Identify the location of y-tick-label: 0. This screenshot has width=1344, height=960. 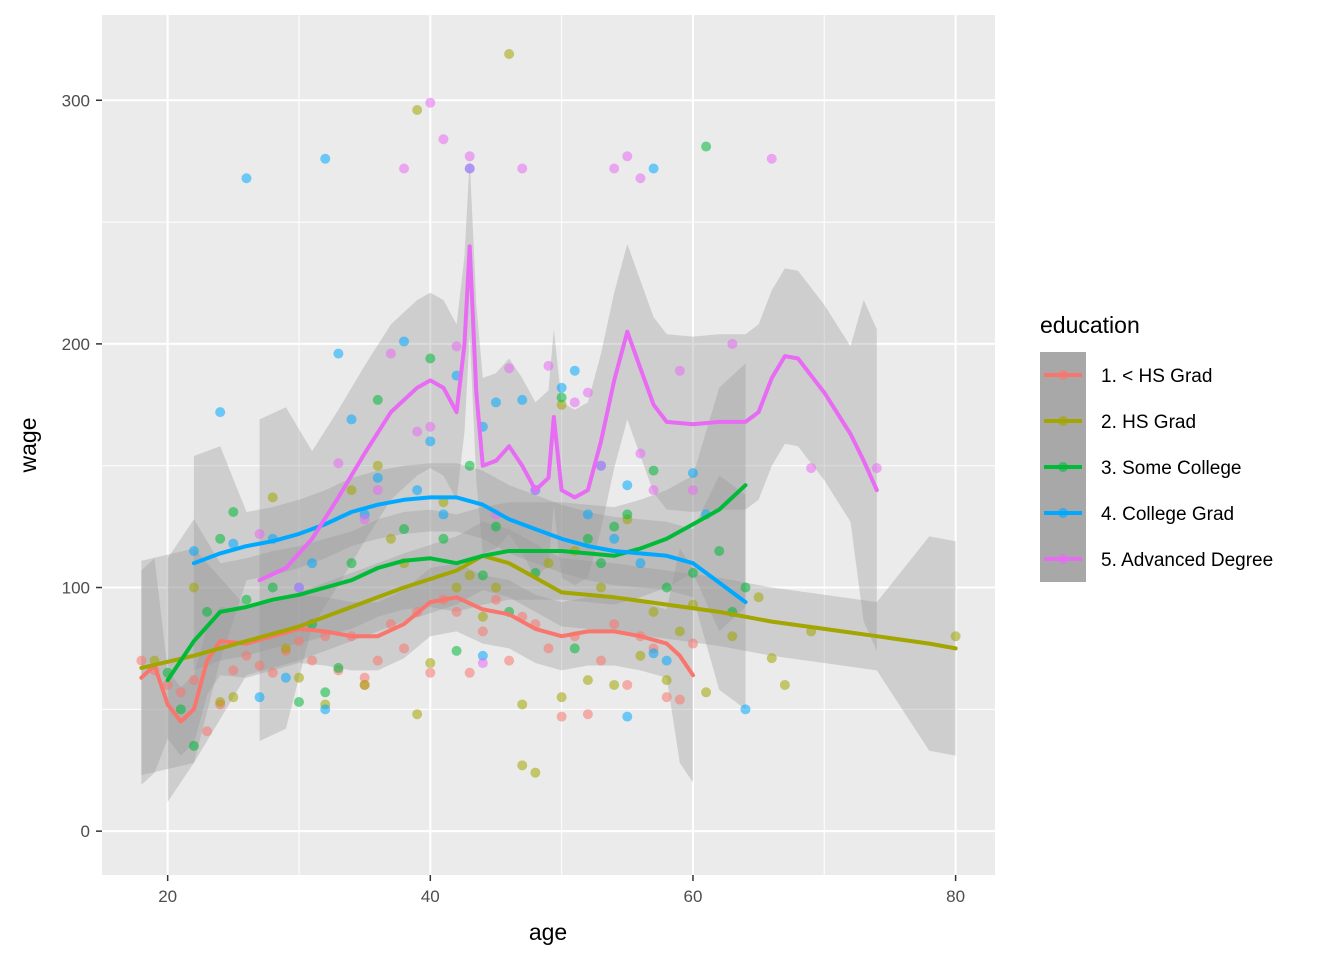
(85, 831).